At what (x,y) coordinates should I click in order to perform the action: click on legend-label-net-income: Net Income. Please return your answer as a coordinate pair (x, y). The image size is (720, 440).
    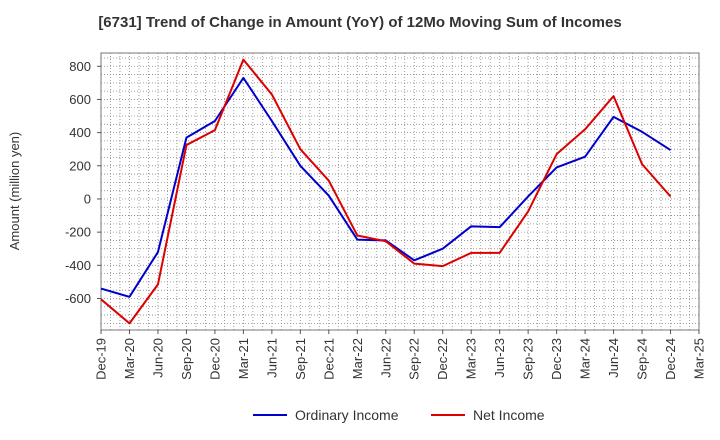
    Looking at the image, I should click on (509, 415).